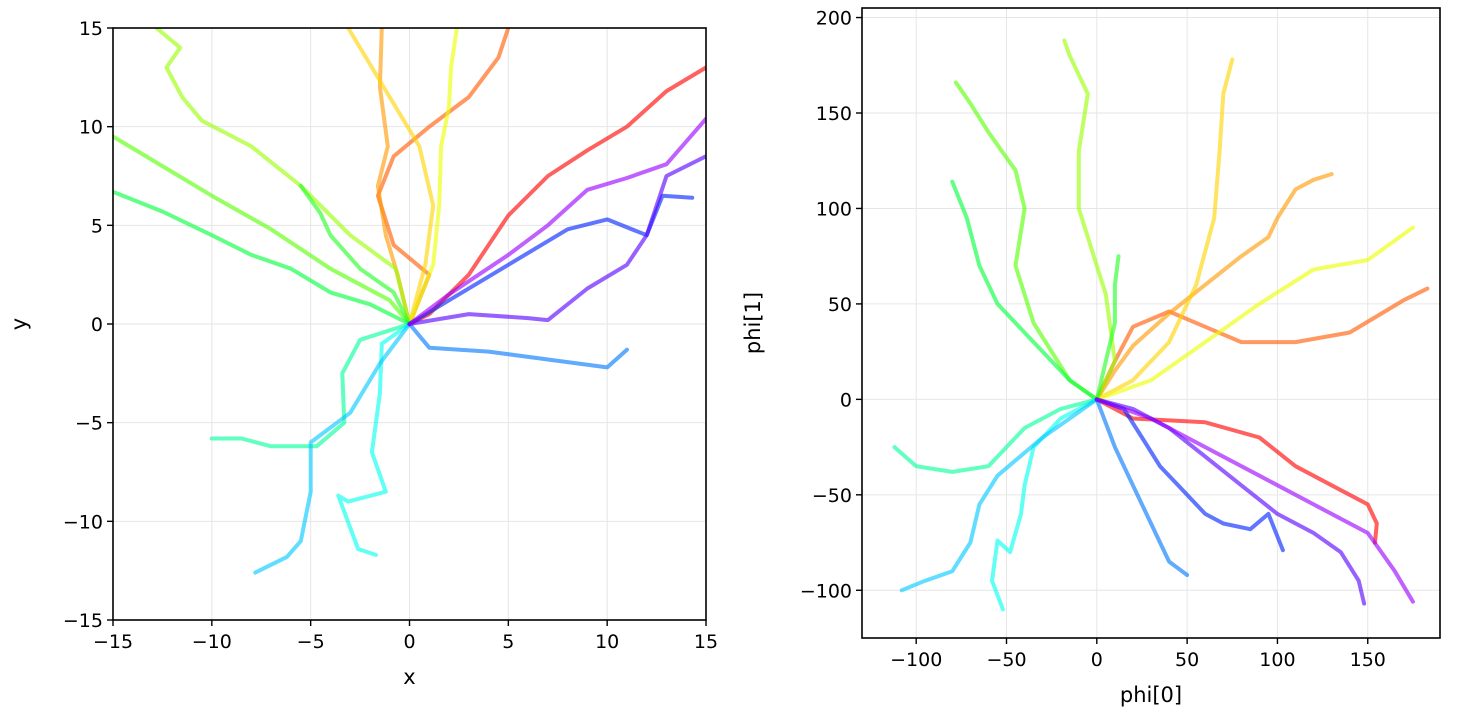 The image size is (1460, 726). What do you see at coordinates (113, 642) in the screenshot?
I see `x-tick-label: −15` at bounding box center [113, 642].